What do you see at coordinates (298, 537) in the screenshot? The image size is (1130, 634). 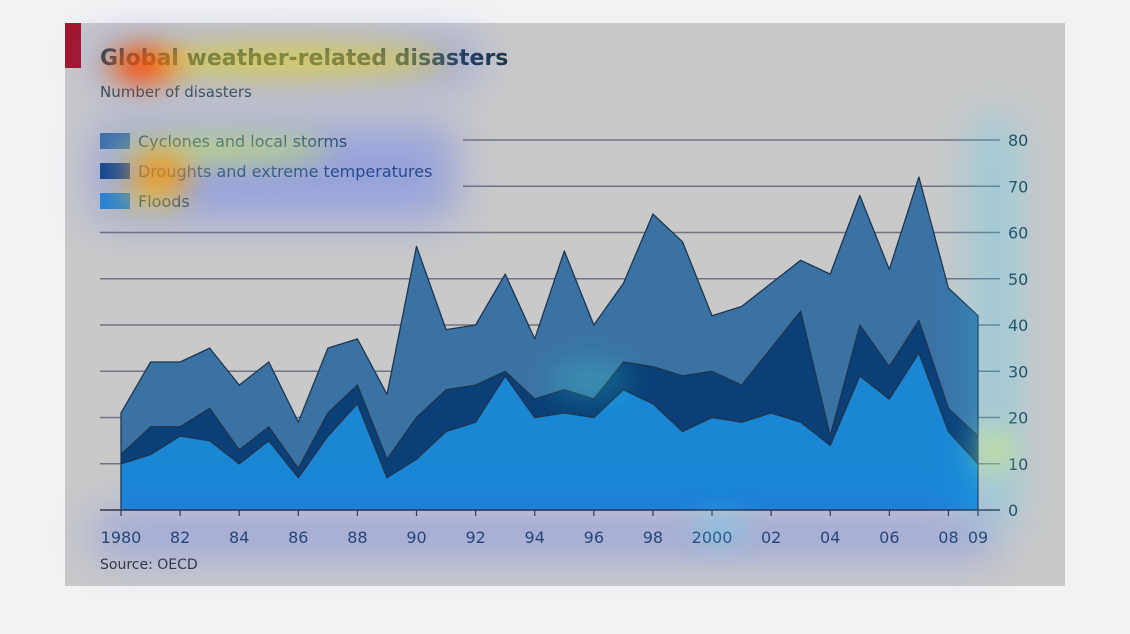 I see `x-tick-label: 86` at bounding box center [298, 537].